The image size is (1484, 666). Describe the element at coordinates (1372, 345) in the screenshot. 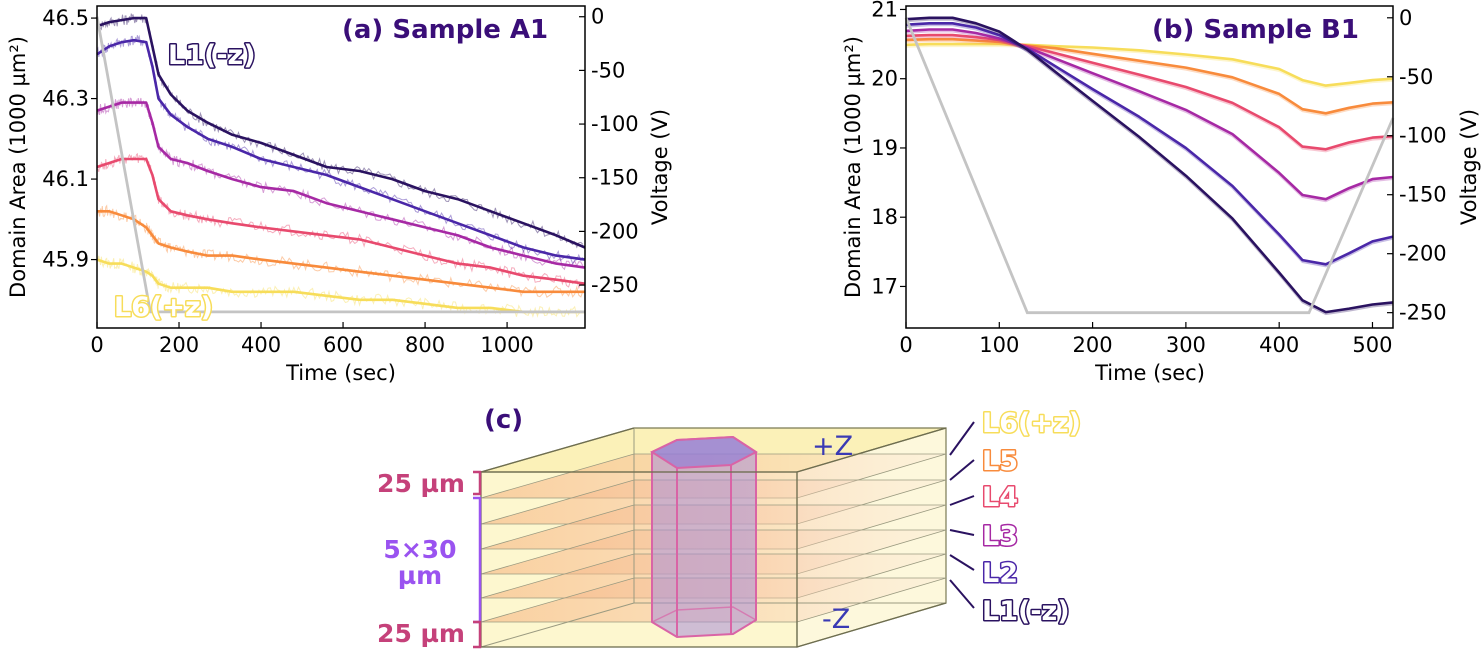

I see `x-tick-label: 500` at that location.